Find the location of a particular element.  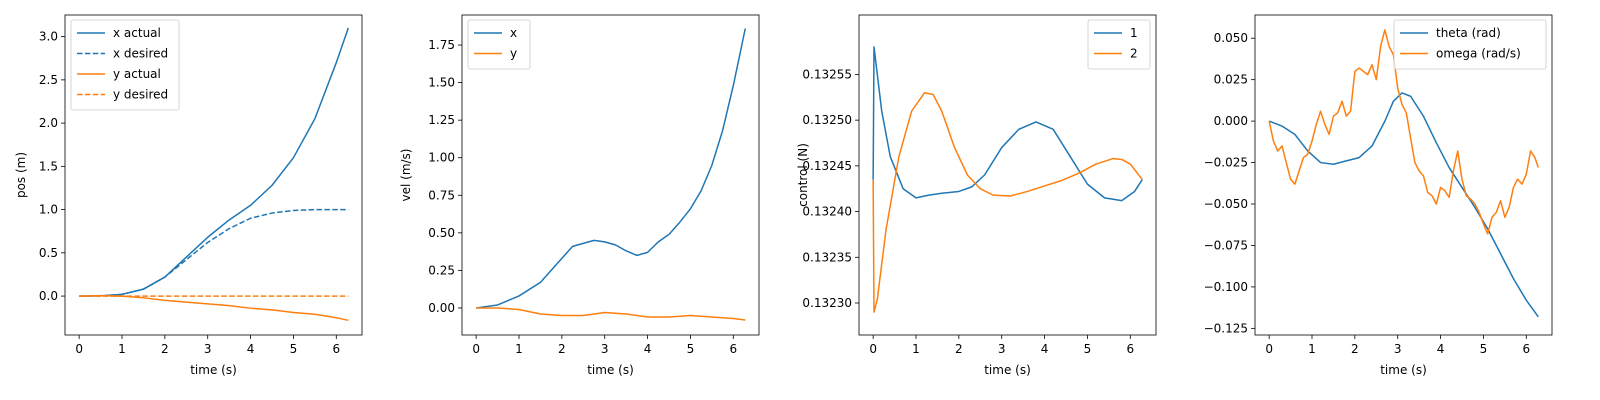

legend: xy is located at coordinates (499, 44).